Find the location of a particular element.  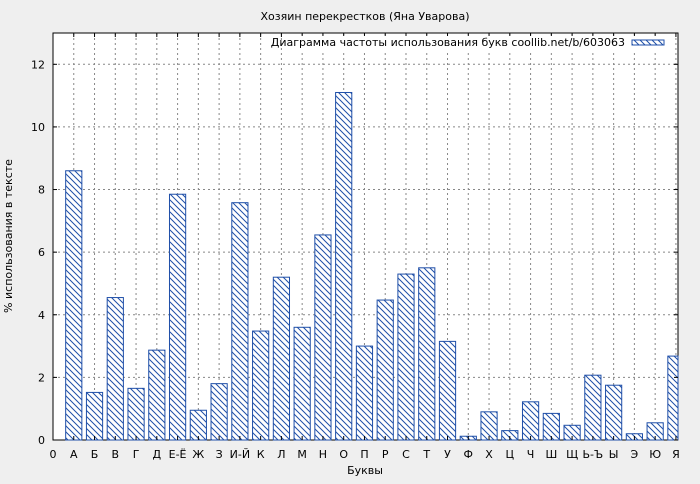

y-tick-label: 0 is located at coordinates (41, 440).